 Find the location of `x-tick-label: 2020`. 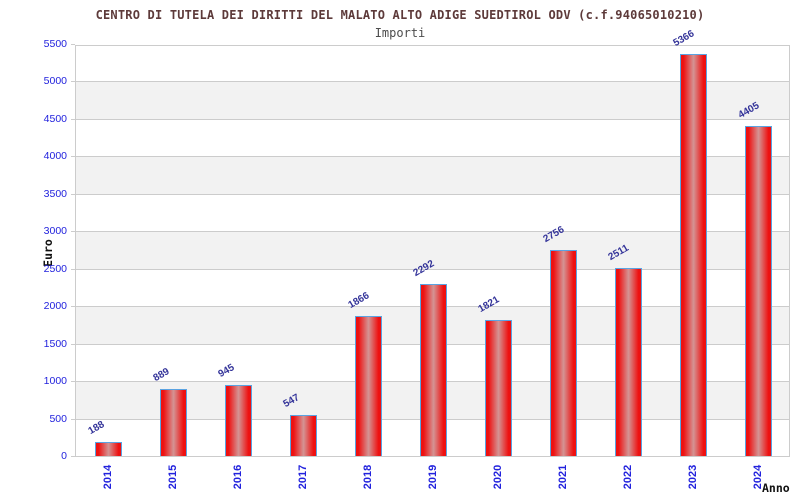

x-tick-label: 2020 is located at coordinates (497, 477).